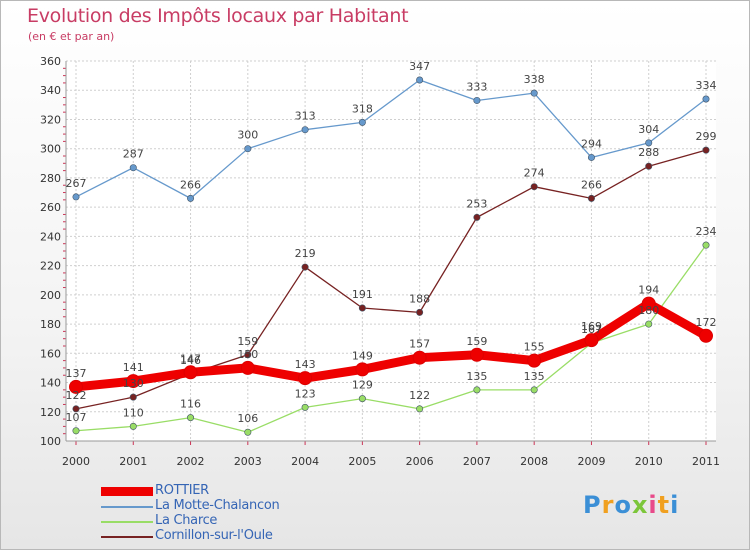  What do you see at coordinates (419, 344) in the screenshot?
I see `data-label: 157` at bounding box center [419, 344].